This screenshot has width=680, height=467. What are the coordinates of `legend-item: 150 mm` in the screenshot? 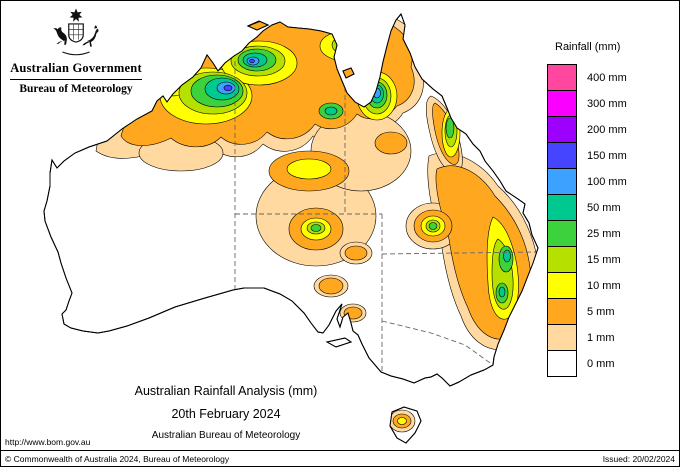 It's located at (611, 155).